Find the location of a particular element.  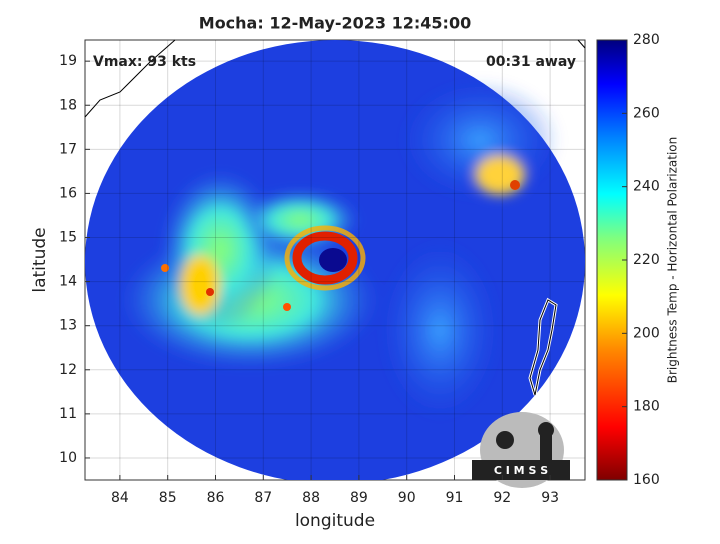

colorbar-tick-label: 200 is located at coordinates (646, 333).